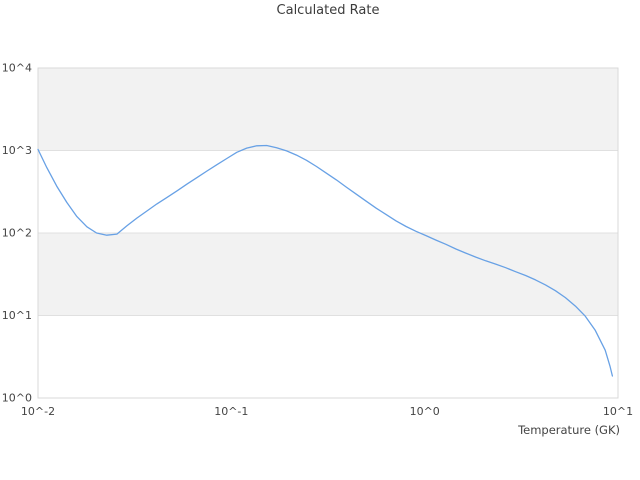 The width and height of the screenshot is (640, 480). Describe the element at coordinates (618, 411) in the screenshot. I see `x-tick-label: 10^1` at that location.